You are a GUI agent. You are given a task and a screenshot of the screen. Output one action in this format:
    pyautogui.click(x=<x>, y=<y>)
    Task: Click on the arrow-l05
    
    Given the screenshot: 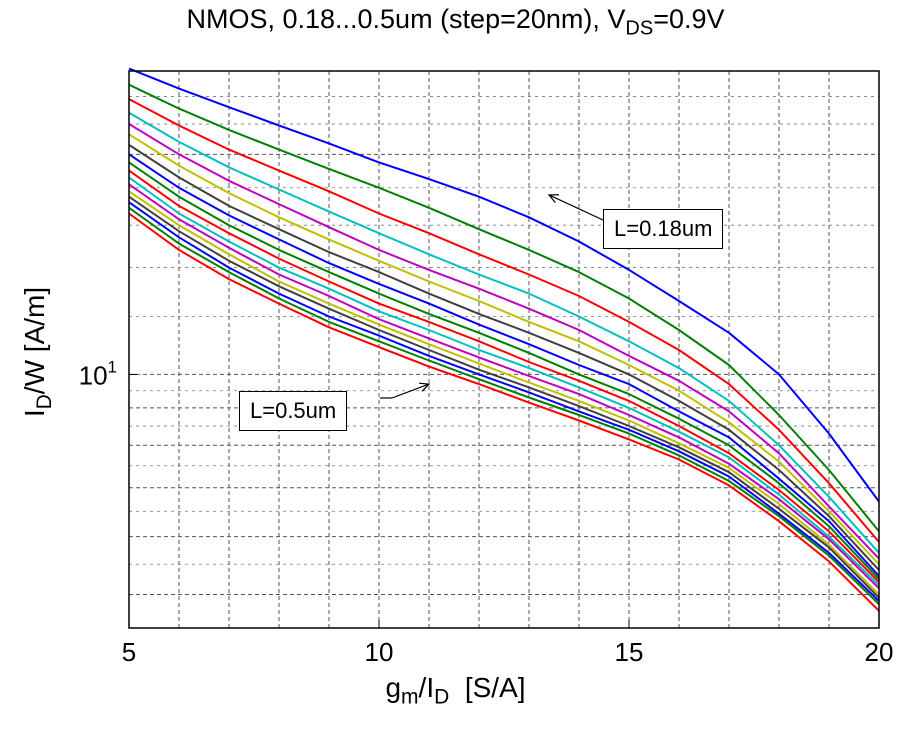 What is the action you would take?
    pyautogui.click(x=410, y=391)
    